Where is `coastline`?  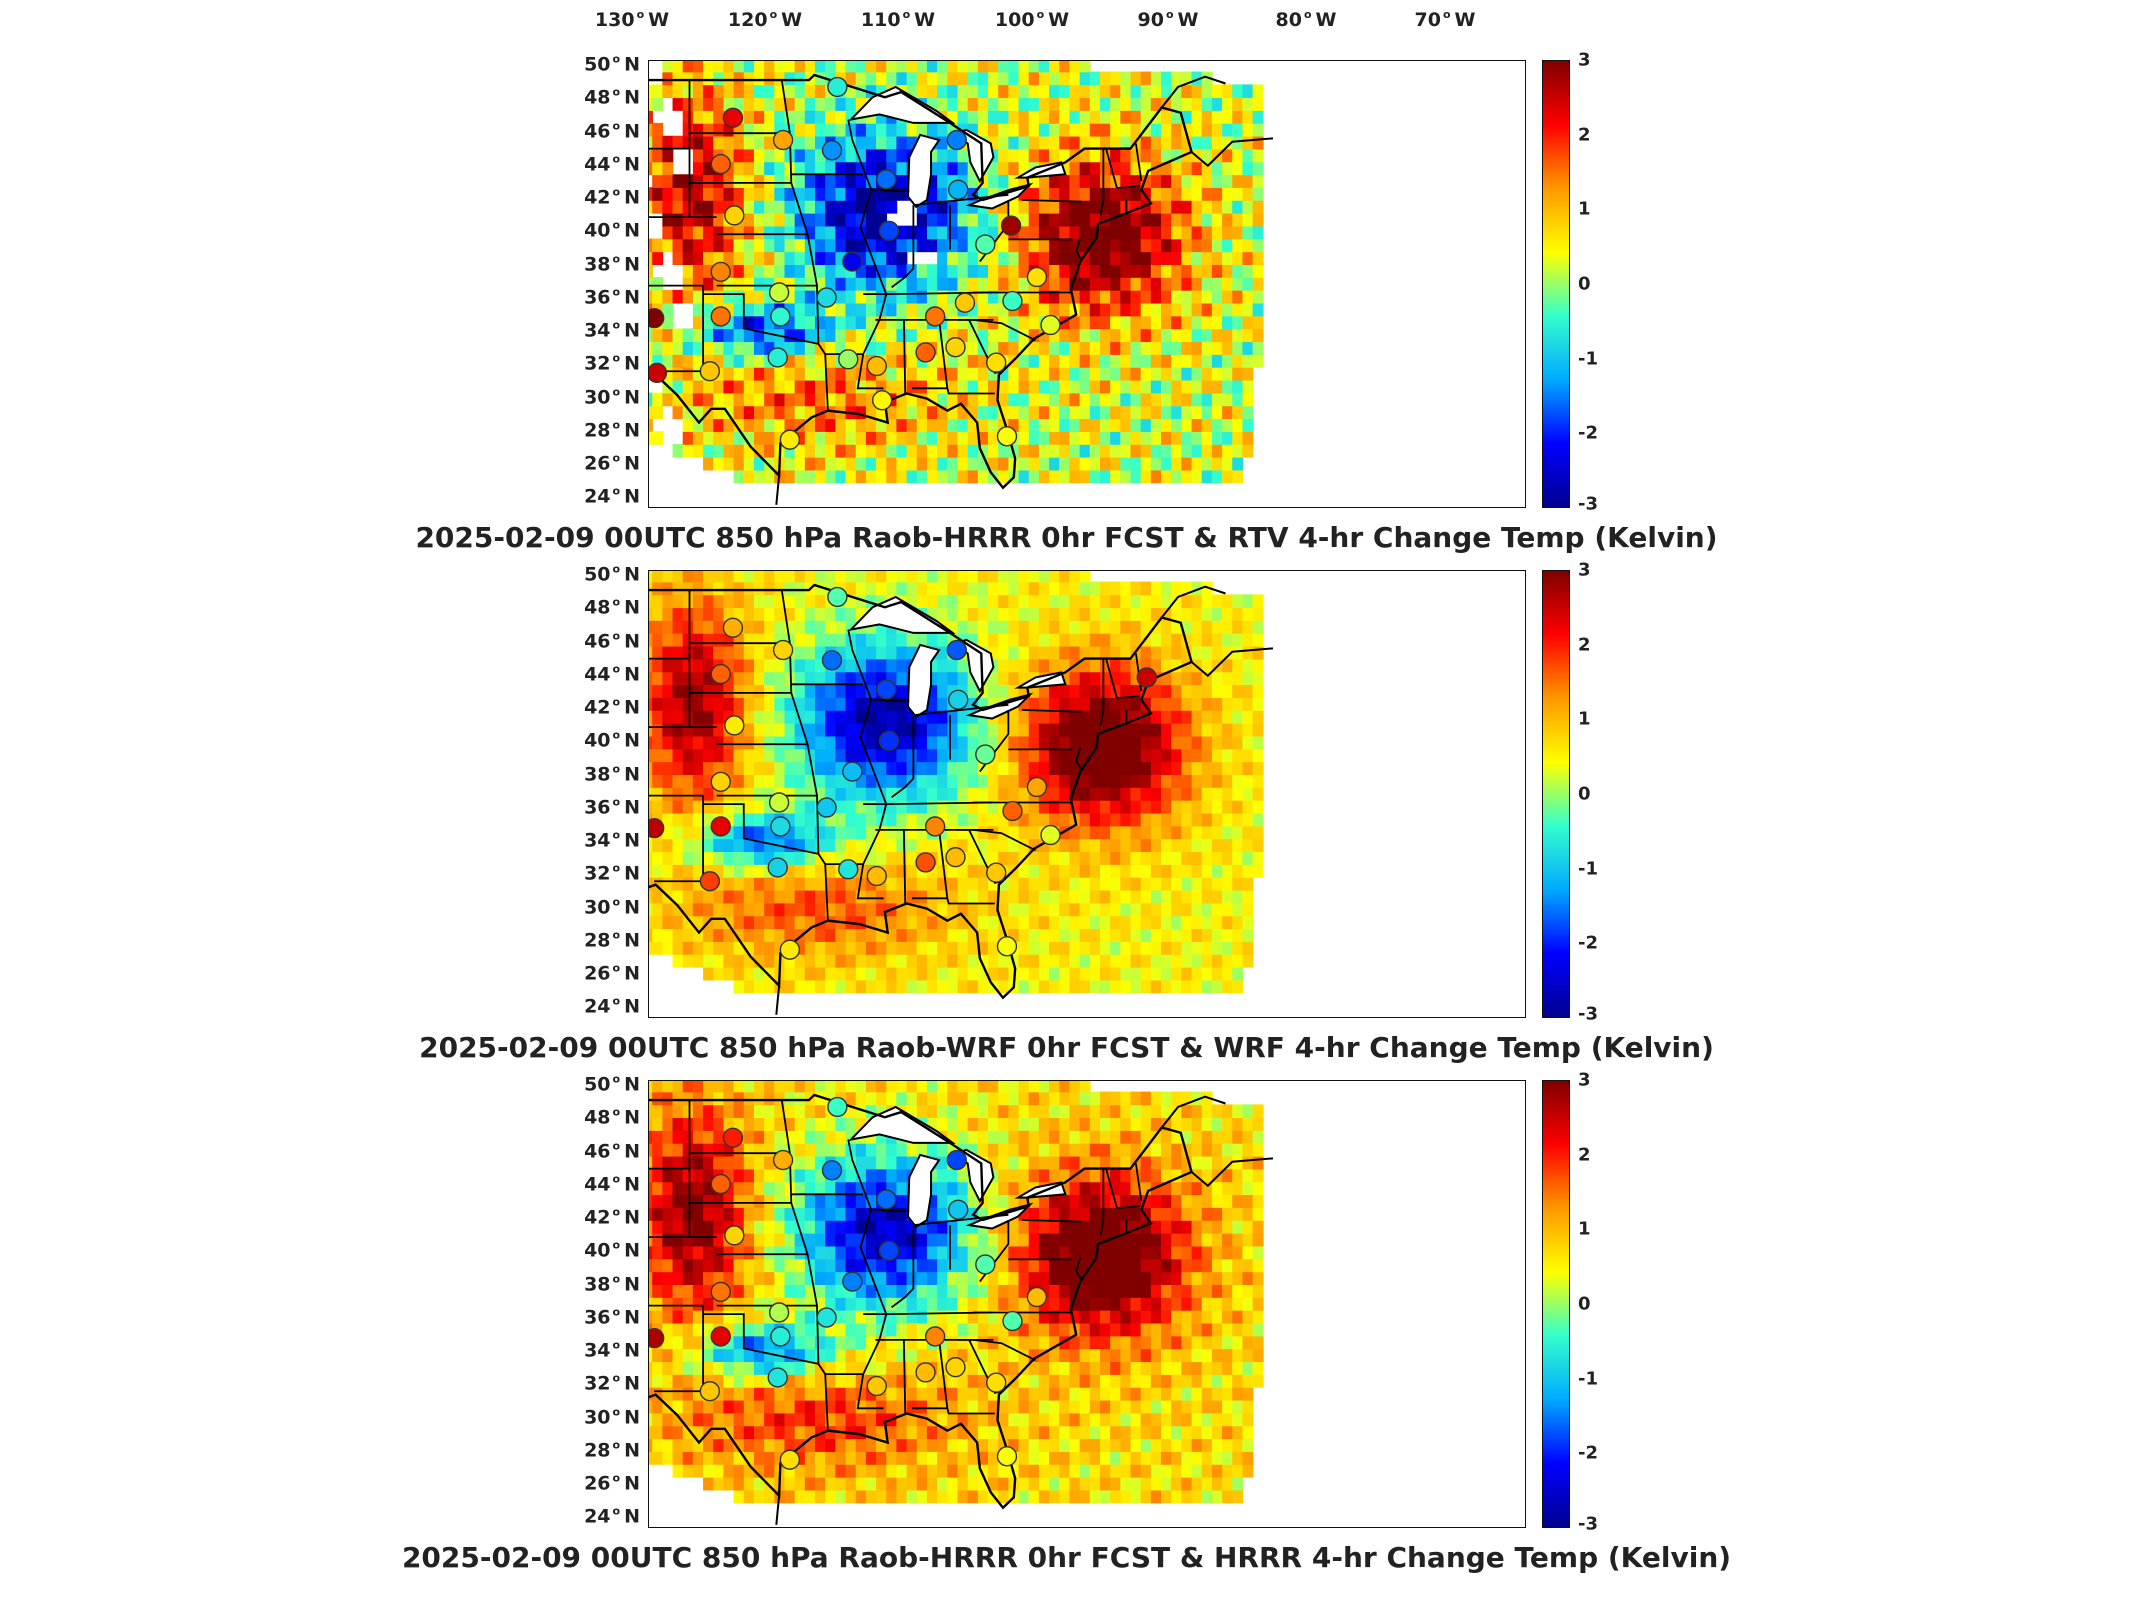
coastline is located at coordinates (1232, 662).